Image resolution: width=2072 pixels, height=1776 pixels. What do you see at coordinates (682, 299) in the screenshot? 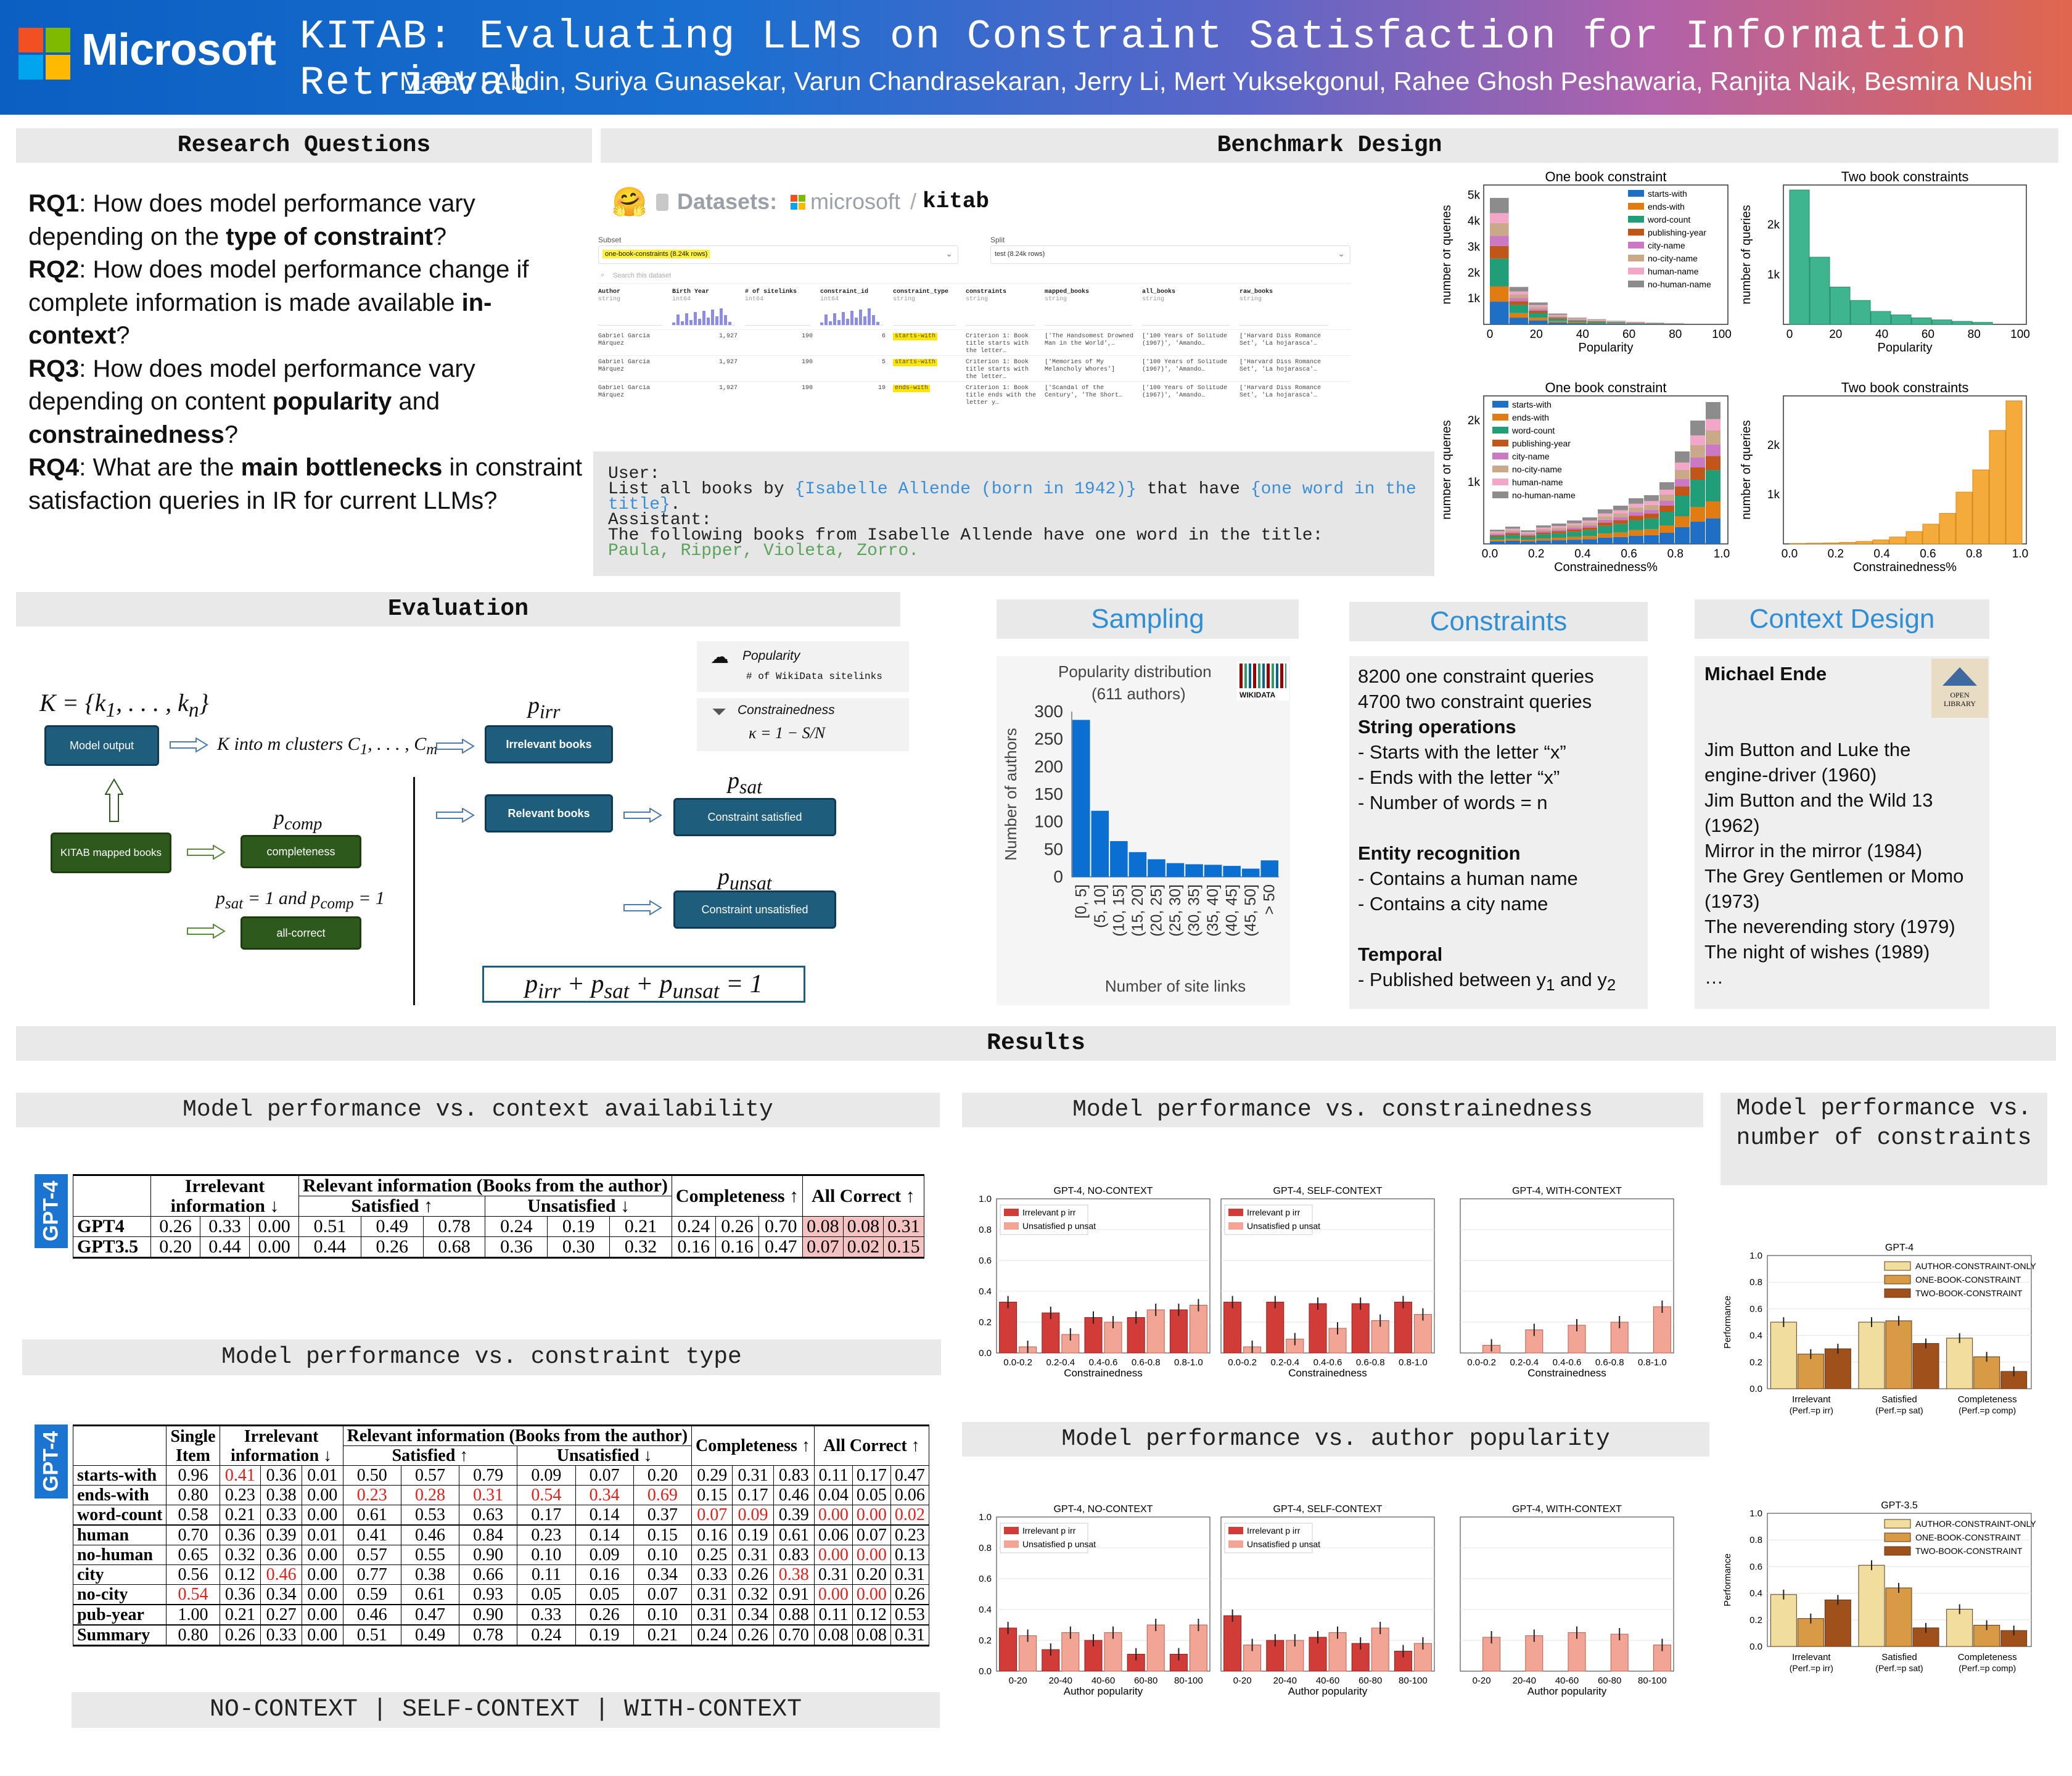
I see `dataset-column-type: int64` at bounding box center [682, 299].